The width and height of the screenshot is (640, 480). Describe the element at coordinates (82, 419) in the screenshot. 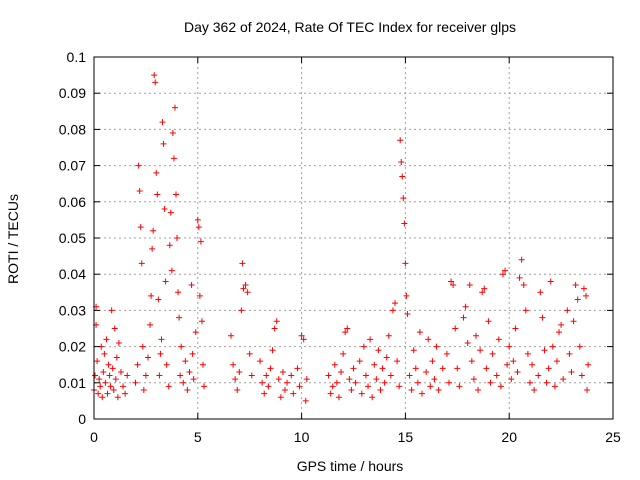

I see `y-tick-label: 0` at that location.